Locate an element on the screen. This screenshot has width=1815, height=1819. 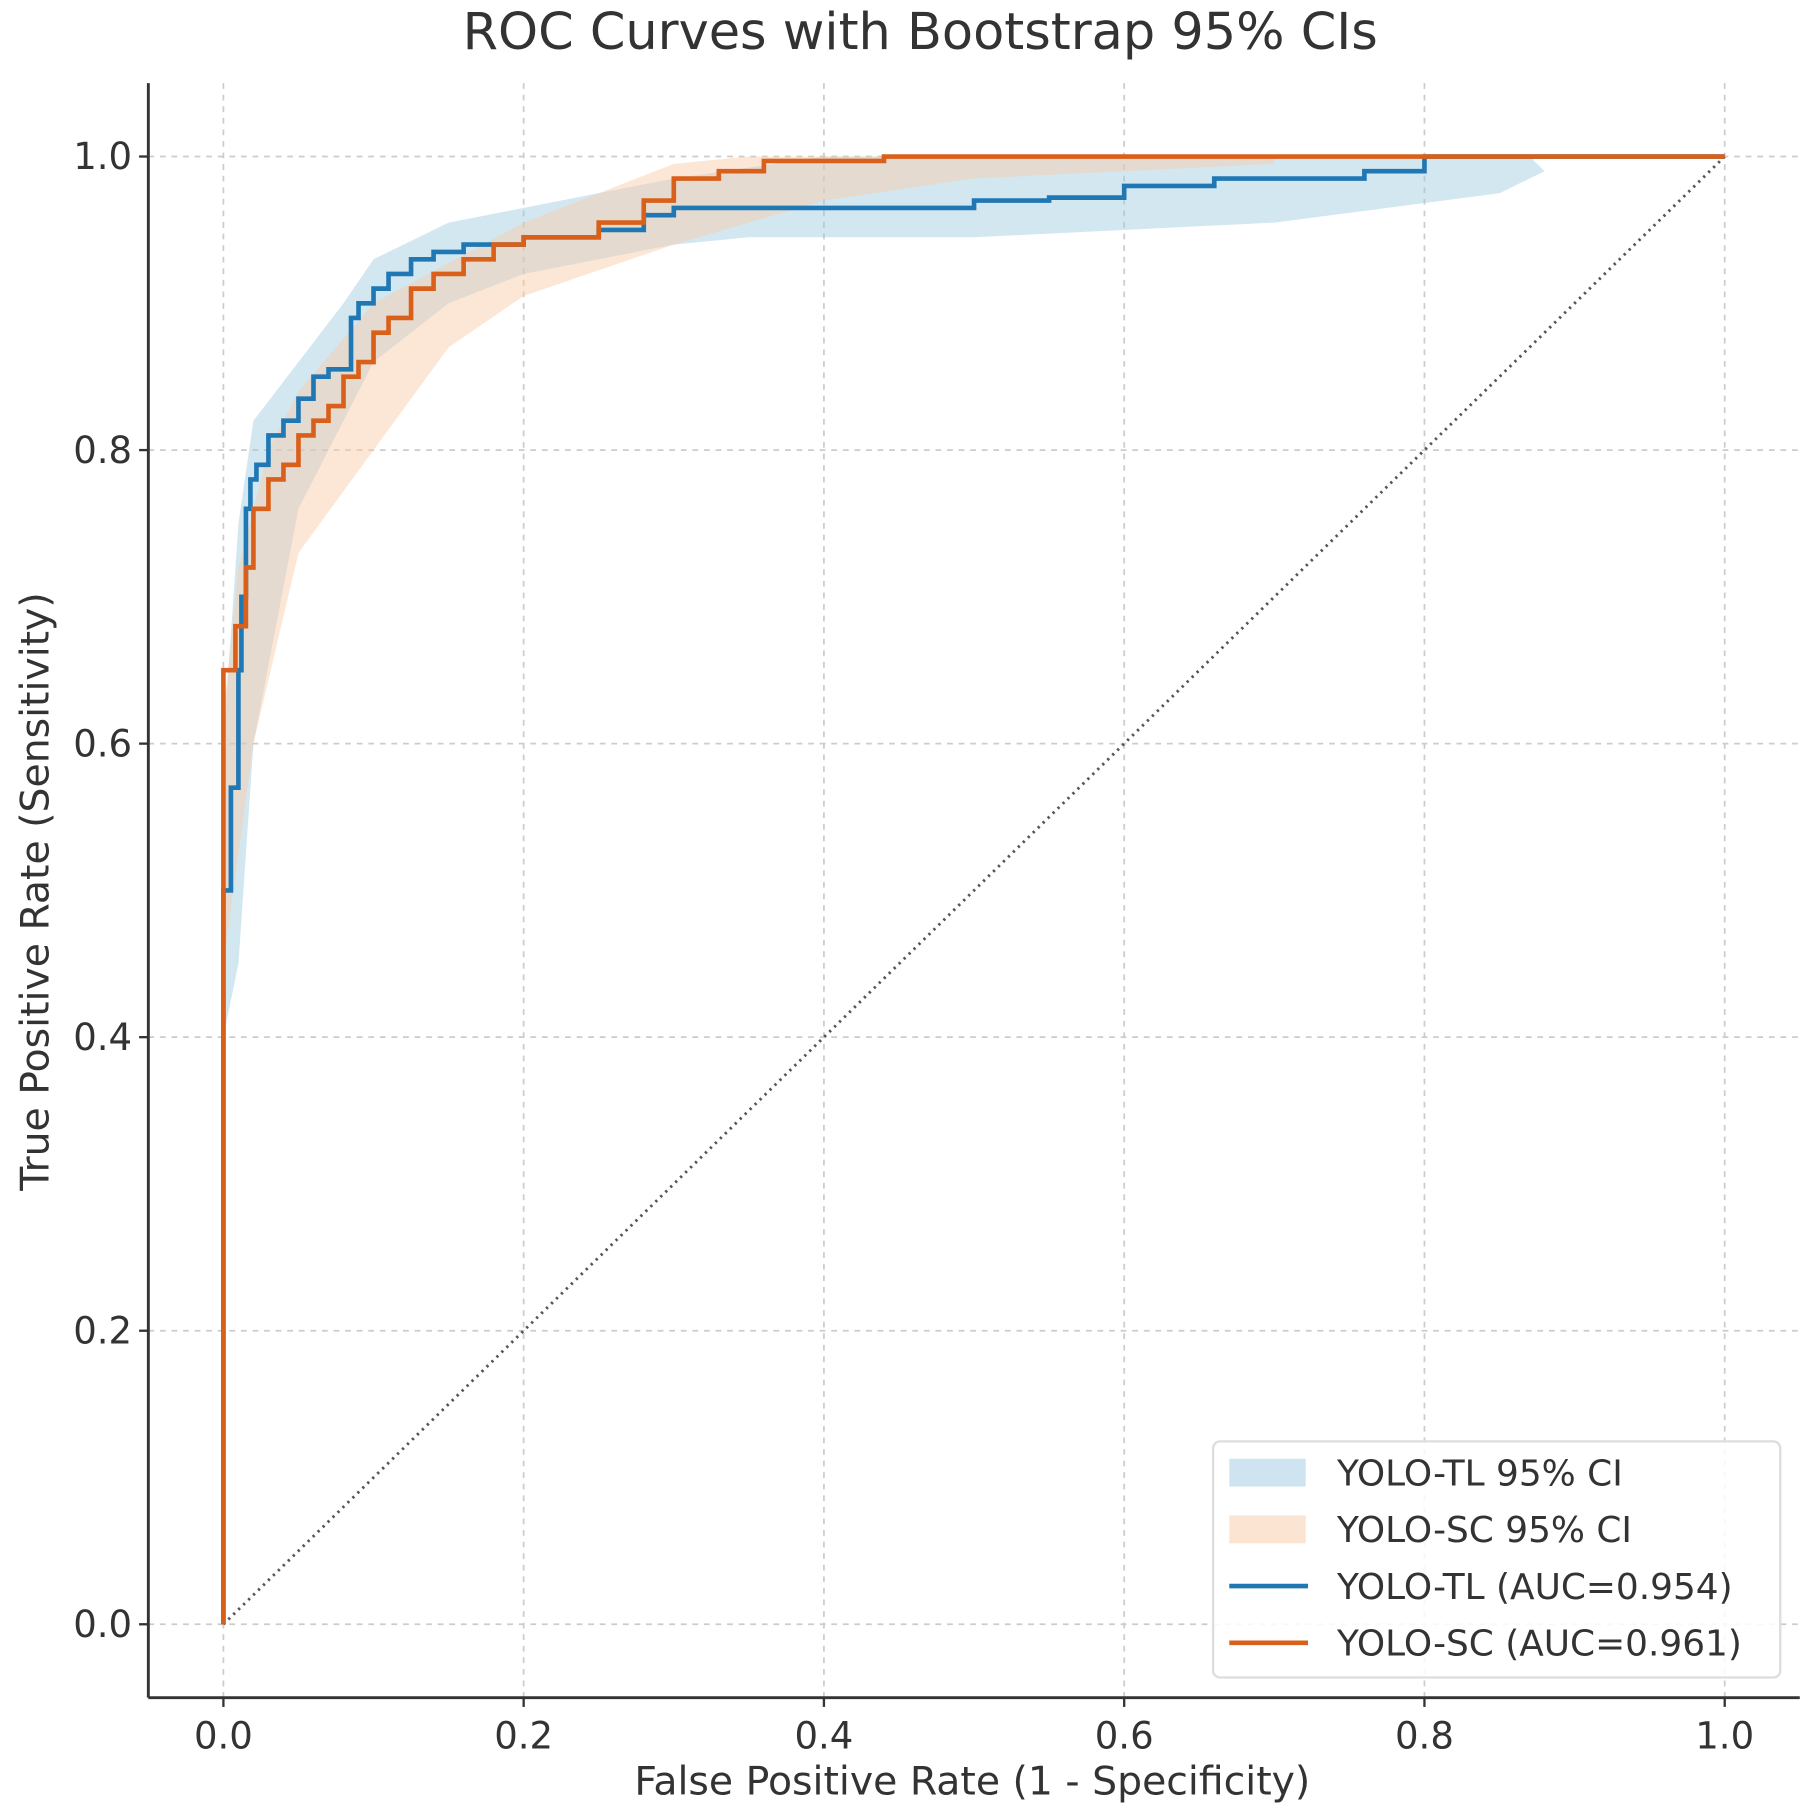
y-tick-label: 1.0 is located at coordinates (102, 156).